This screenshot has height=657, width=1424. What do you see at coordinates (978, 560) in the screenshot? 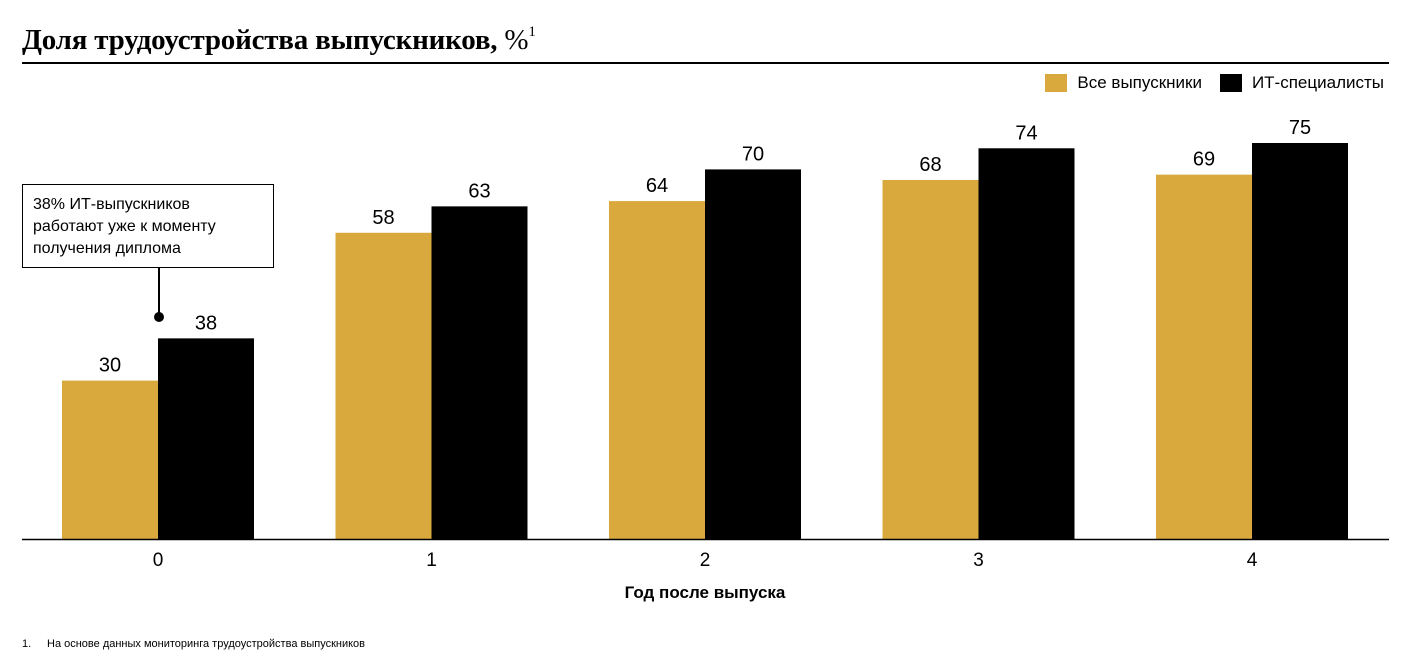
I see `x-tick-label-3: 3` at bounding box center [978, 560].